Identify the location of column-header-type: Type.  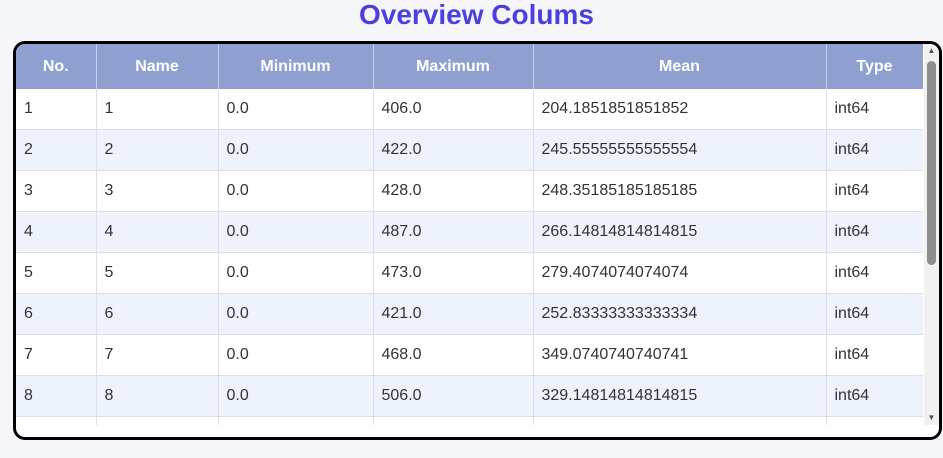
(874, 66).